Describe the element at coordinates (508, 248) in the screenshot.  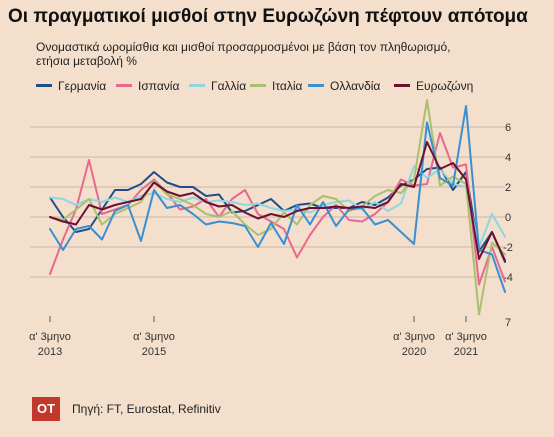
I see `y-tick-label: -2` at that location.